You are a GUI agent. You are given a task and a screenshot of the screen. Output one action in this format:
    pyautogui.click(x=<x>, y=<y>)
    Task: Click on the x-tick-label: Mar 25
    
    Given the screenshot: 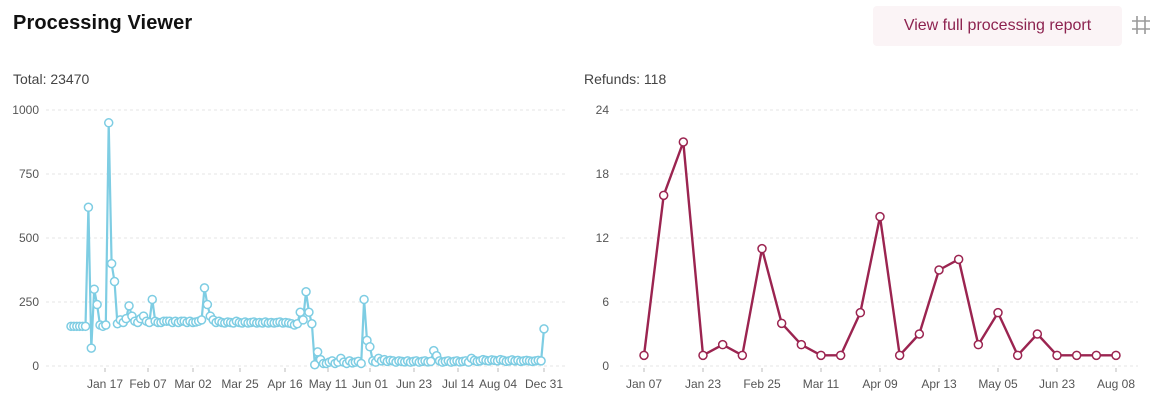 What is the action you would take?
    pyautogui.click(x=240, y=384)
    